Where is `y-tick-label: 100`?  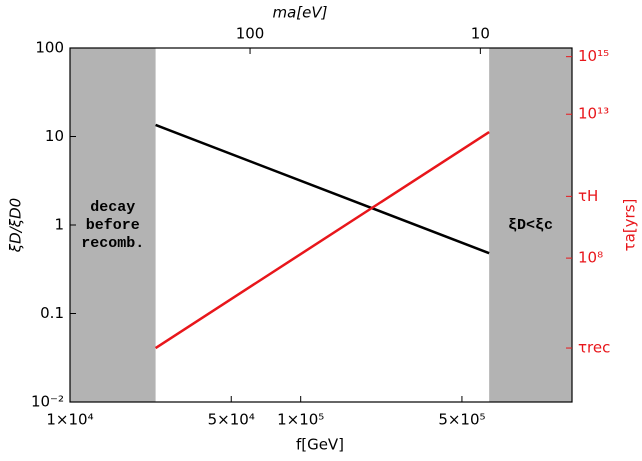 y-tick-label: 100 is located at coordinates (49, 48).